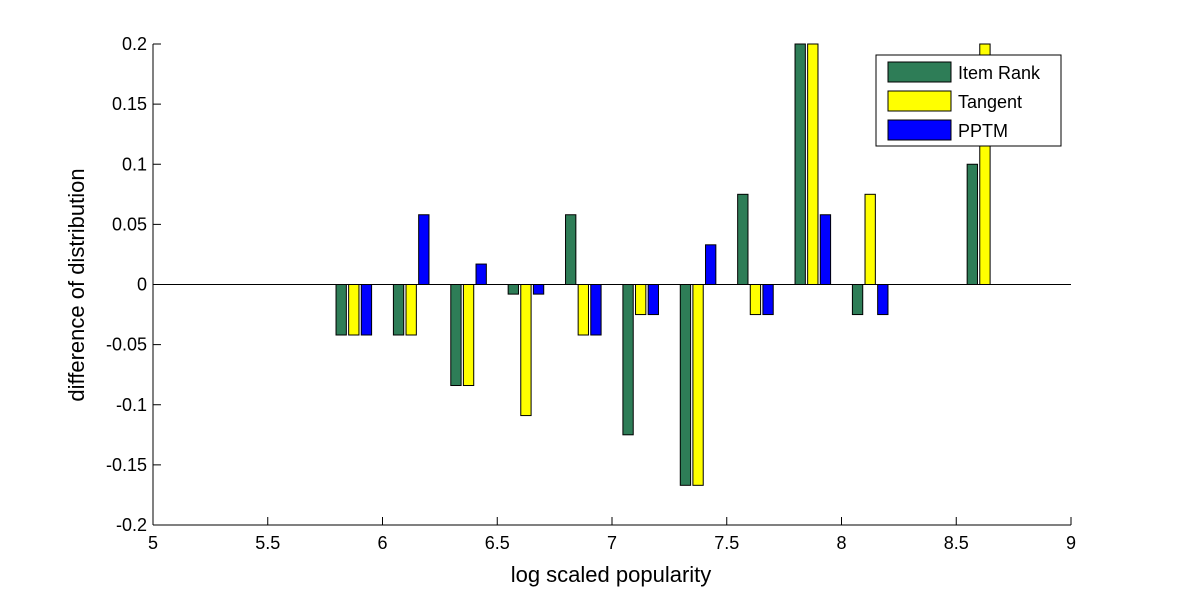 The width and height of the screenshot is (1183, 596). I want to click on legend-label: Tangent, so click(990, 102).